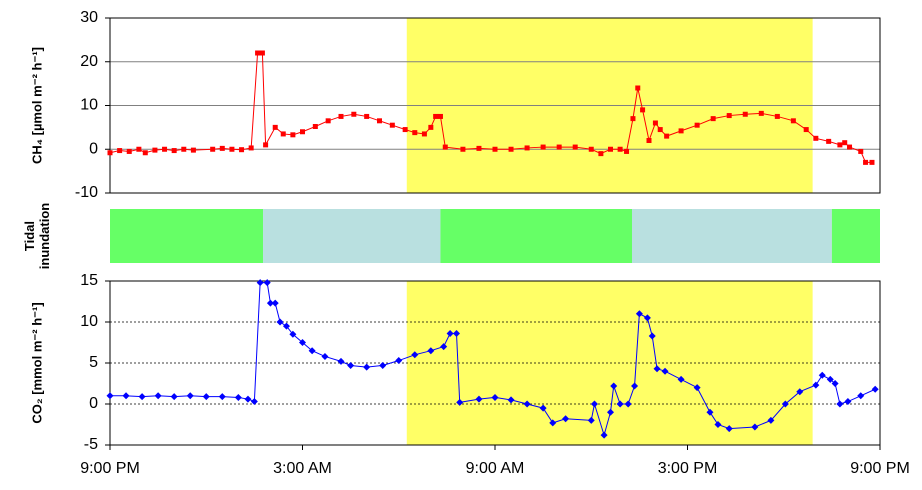 This screenshot has width=922, height=490. Describe the element at coordinates (688, 468) in the screenshot. I see `x-tick-label: 3:00 PM` at that location.